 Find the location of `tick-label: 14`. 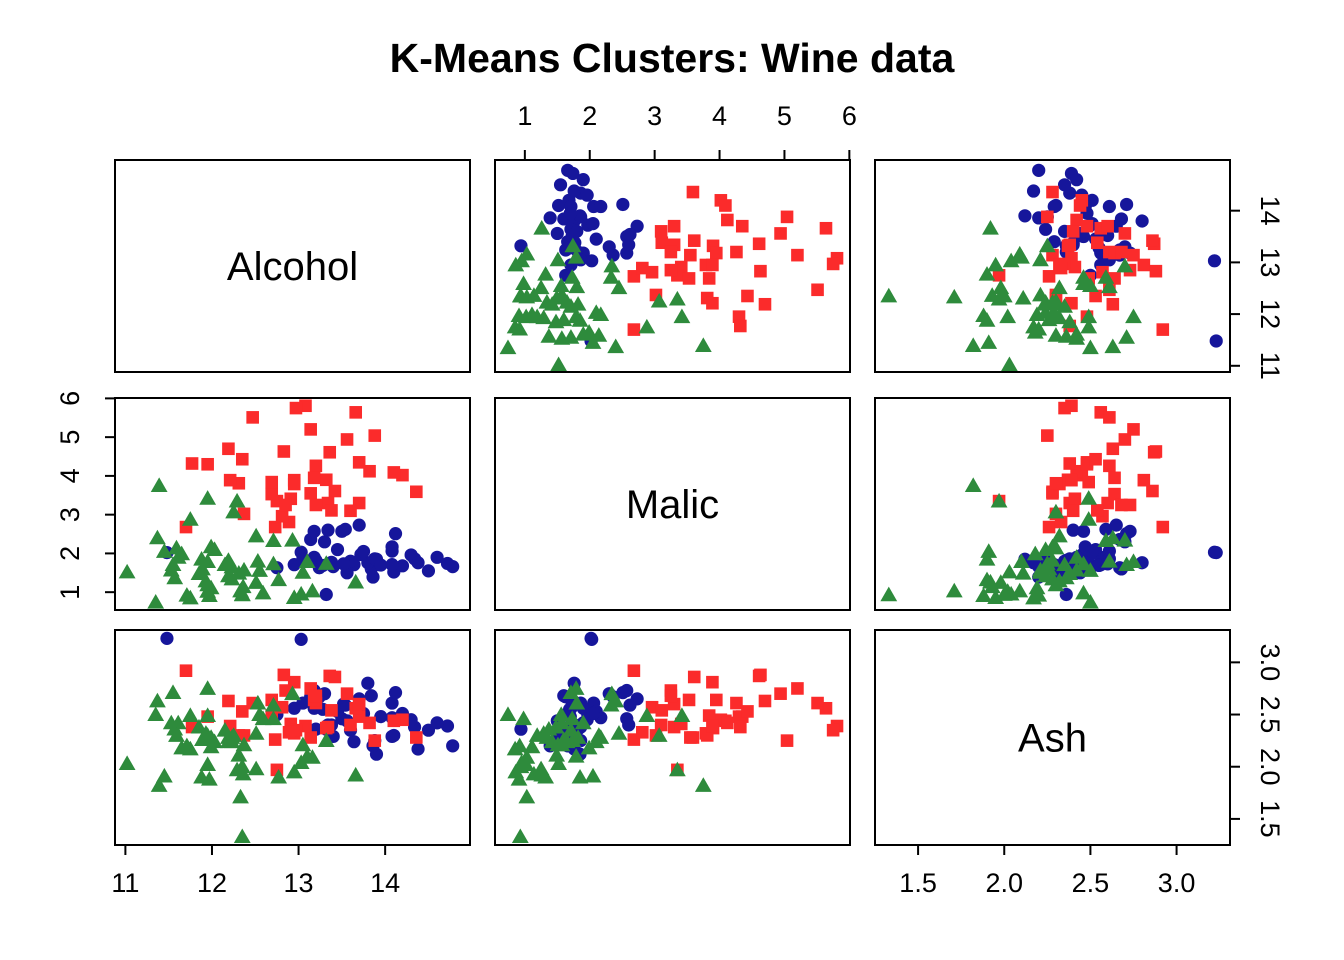

tick-label: 14 is located at coordinates (1270, 211).